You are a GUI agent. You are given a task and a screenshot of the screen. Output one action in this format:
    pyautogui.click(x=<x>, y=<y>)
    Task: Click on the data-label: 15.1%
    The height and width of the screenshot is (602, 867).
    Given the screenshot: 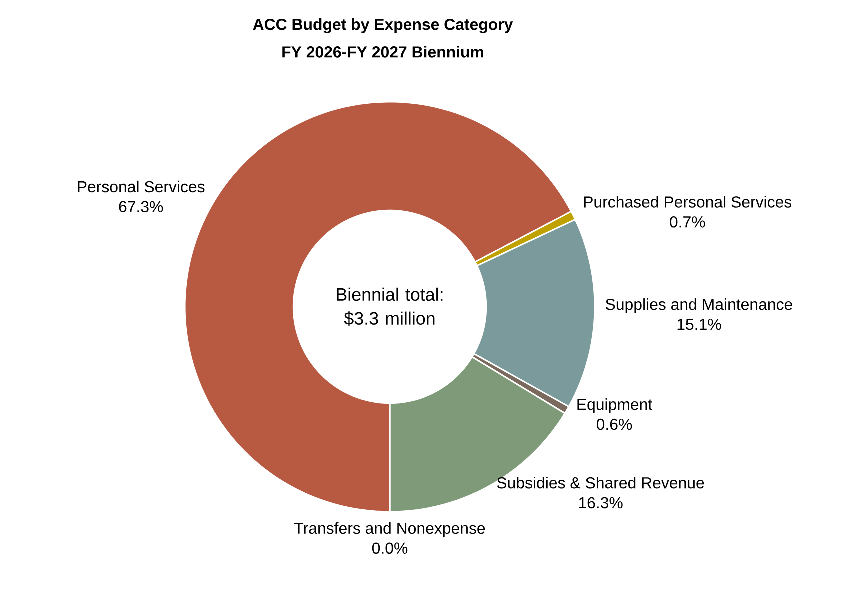 What is the action you would take?
    pyautogui.click(x=700, y=324)
    